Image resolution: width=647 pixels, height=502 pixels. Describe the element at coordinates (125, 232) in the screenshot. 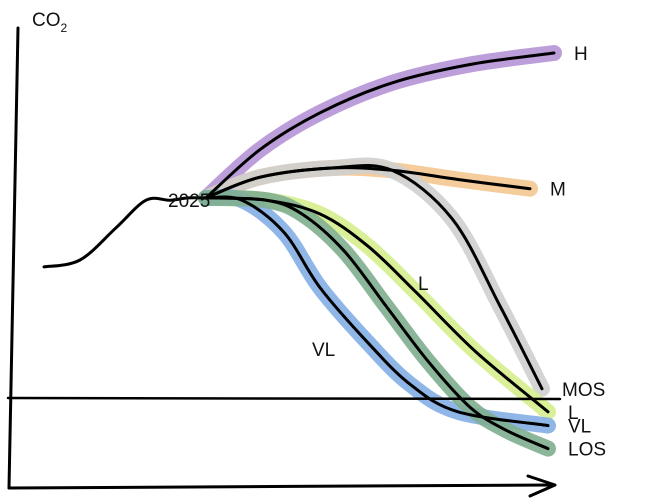

I see `history-line` at that location.